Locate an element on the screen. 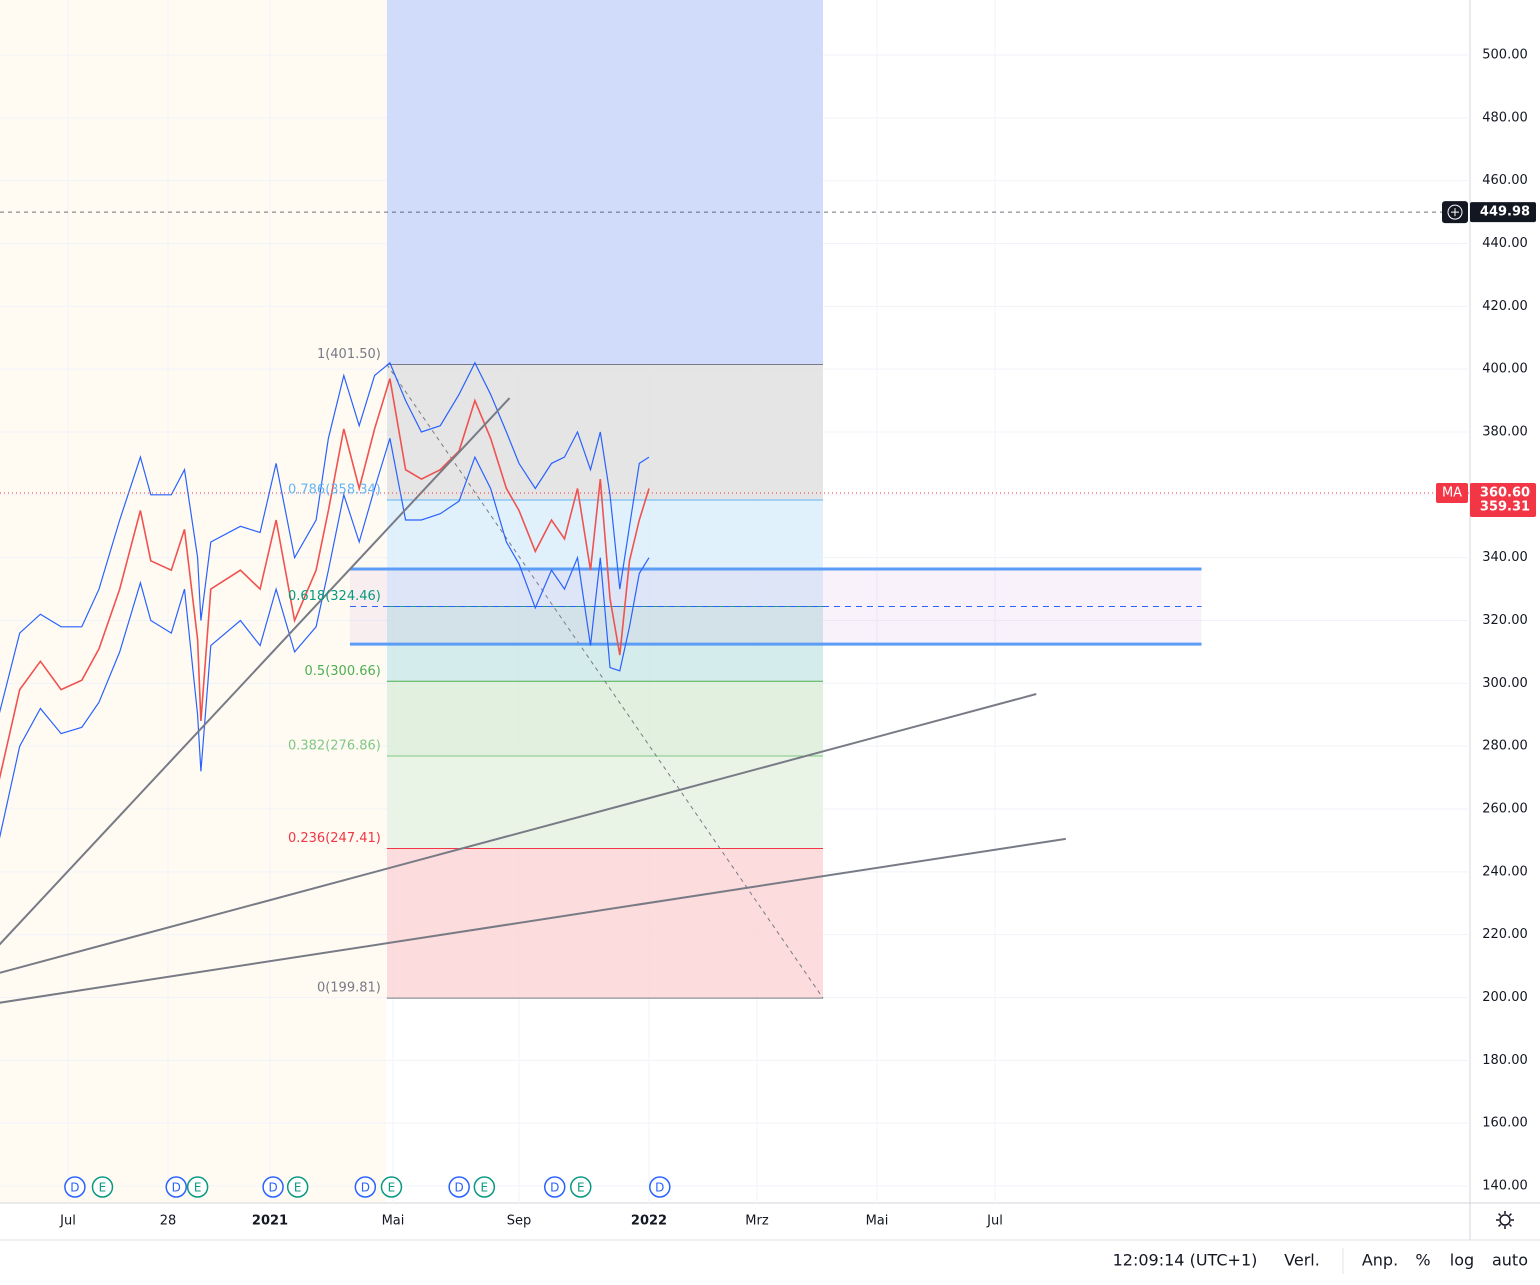  y-tick-label: 200.00 is located at coordinates (1505, 997).